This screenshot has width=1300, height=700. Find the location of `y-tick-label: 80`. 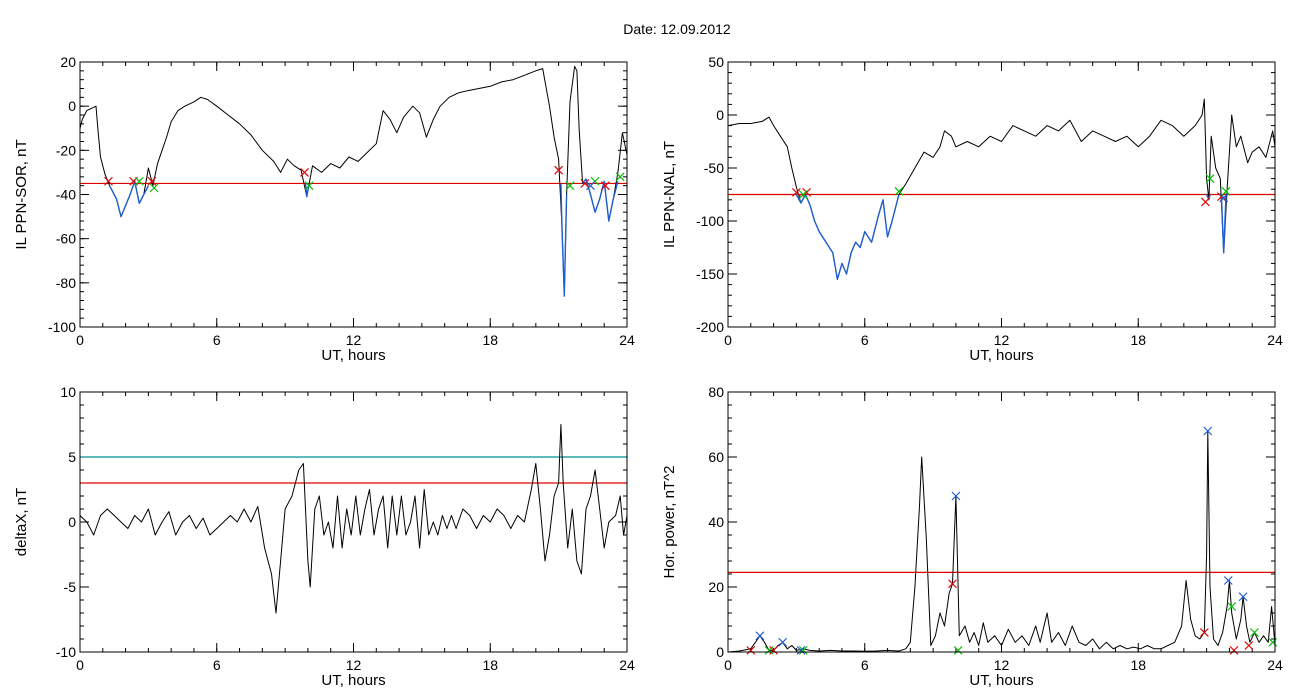

y-tick-label: 80 is located at coordinates (716, 392).